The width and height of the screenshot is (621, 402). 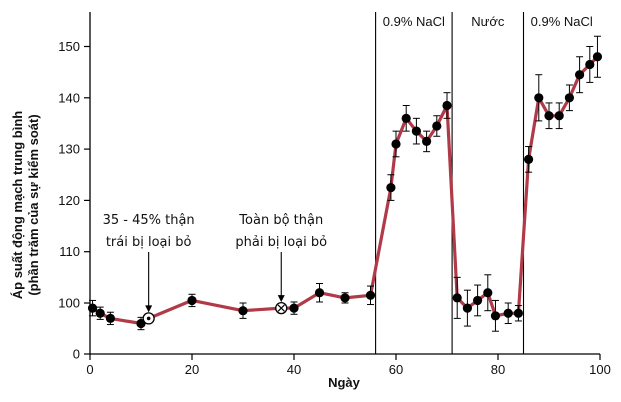 What do you see at coordinates (69, 97) in the screenshot?
I see `y-tick-label: 140` at bounding box center [69, 97].